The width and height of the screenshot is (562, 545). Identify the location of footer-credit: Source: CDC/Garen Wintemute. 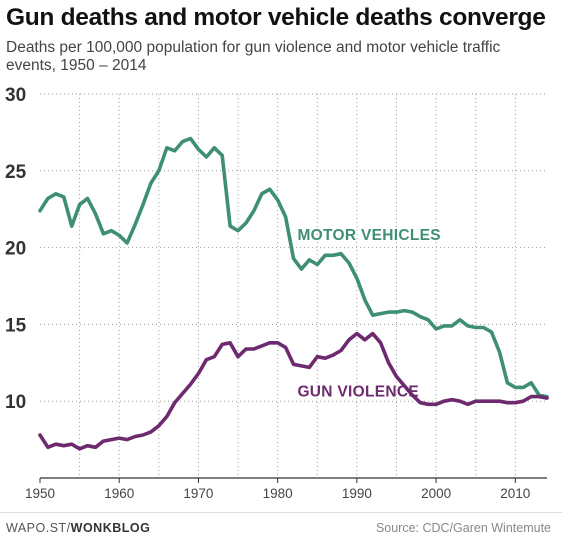
(463, 528).